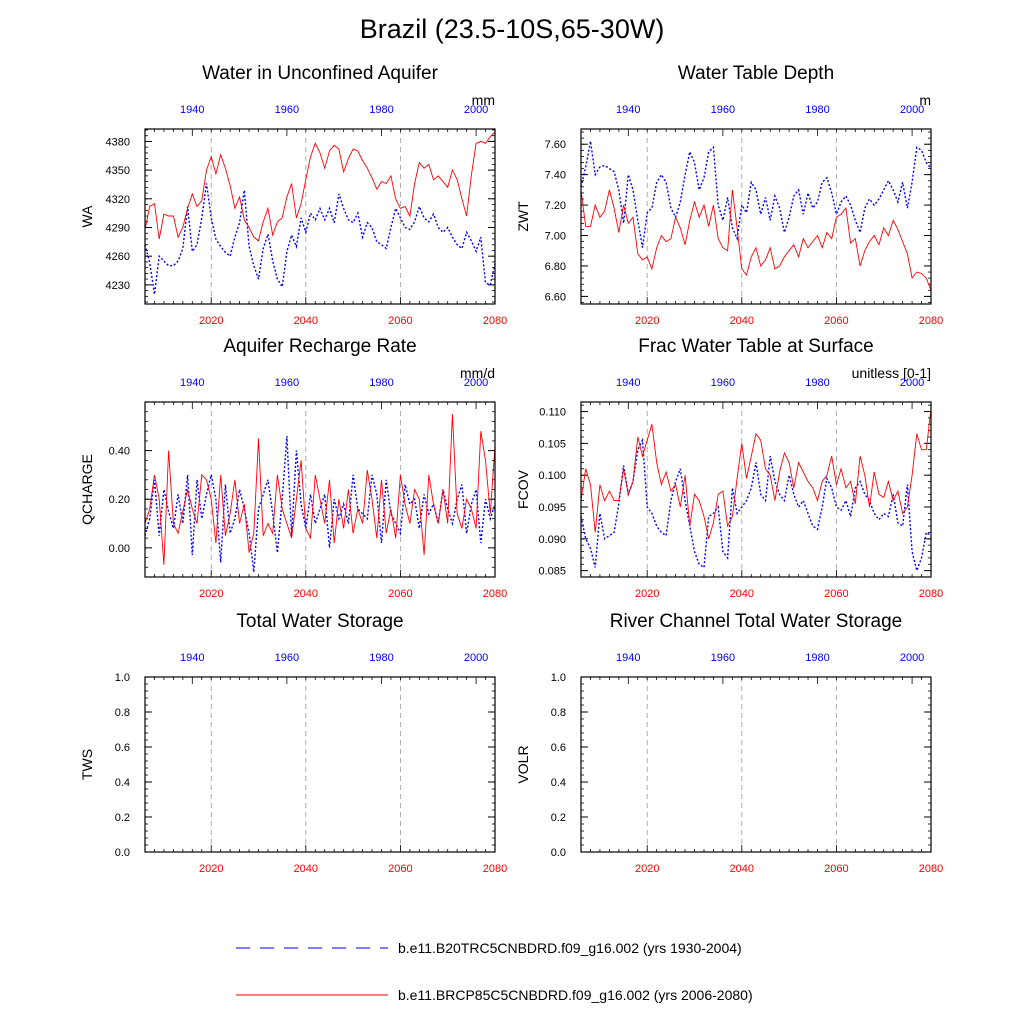 This screenshot has height=1024, width=1024. What do you see at coordinates (523, 216) in the screenshot?
I see `y-axis-label: ZWT` at bounding box center [523, 216].